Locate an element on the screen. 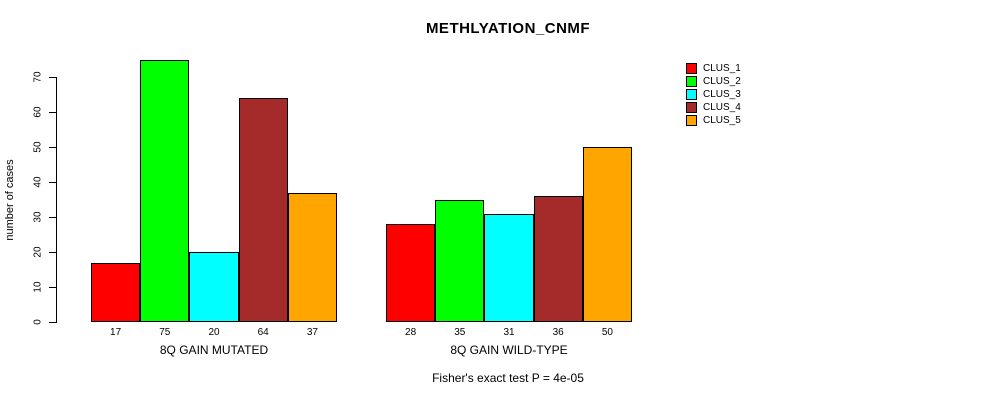 The image size is (990, 400). y-tick-label: 30 is located at coordinates (38, 217).